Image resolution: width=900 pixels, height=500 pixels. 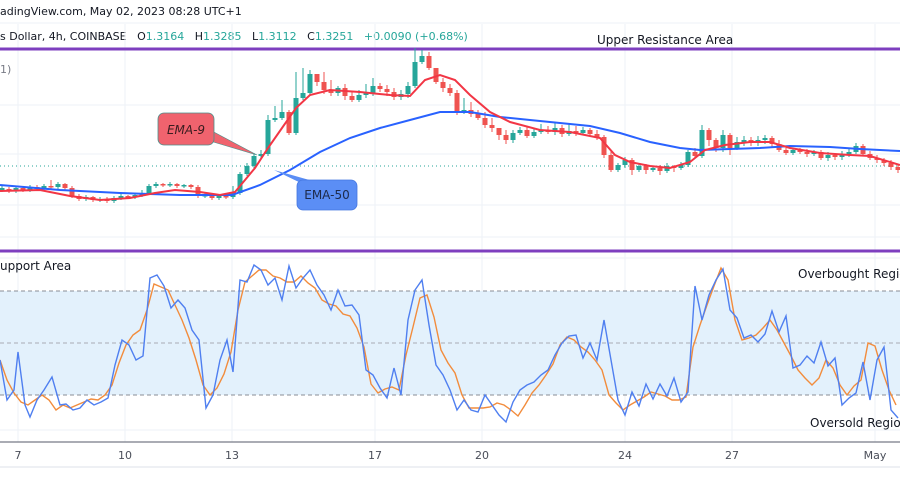 What do you see at coordinates (875, 455) in the screenshot?
I see `time-tick-label: May` at bounding box center [875, 455].